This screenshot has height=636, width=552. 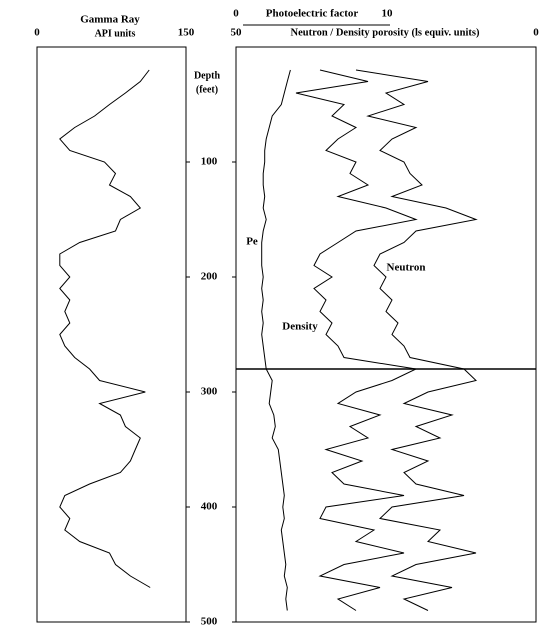 I want to click on curve-label: Density, so click(x=300, y=327).